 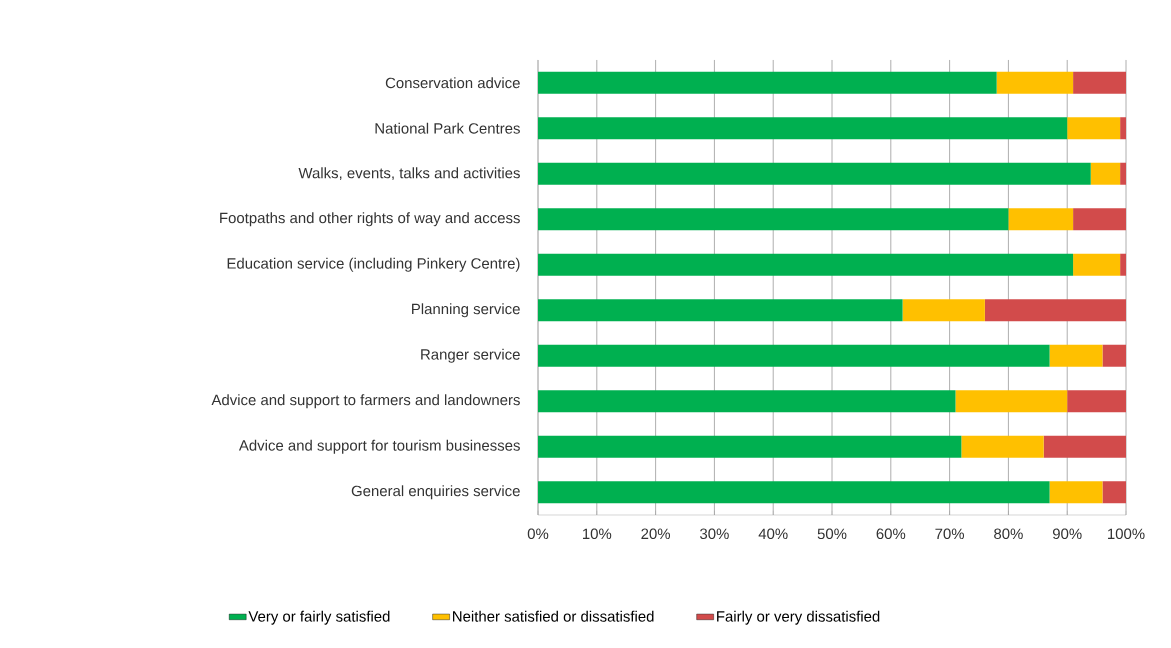 What do you see at coordinates (832, 534) in the screenshot?
I see `x-tick-label: 50%` at bounding box center [832, 534].